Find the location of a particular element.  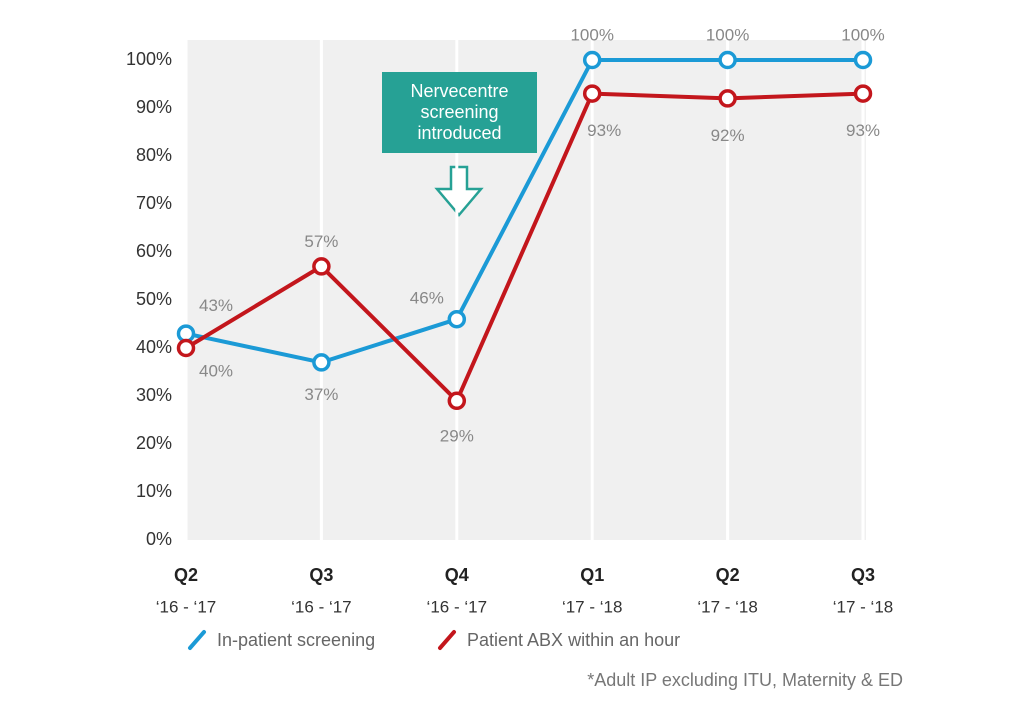

data-label: 46% is located at coordinates (427, 298).